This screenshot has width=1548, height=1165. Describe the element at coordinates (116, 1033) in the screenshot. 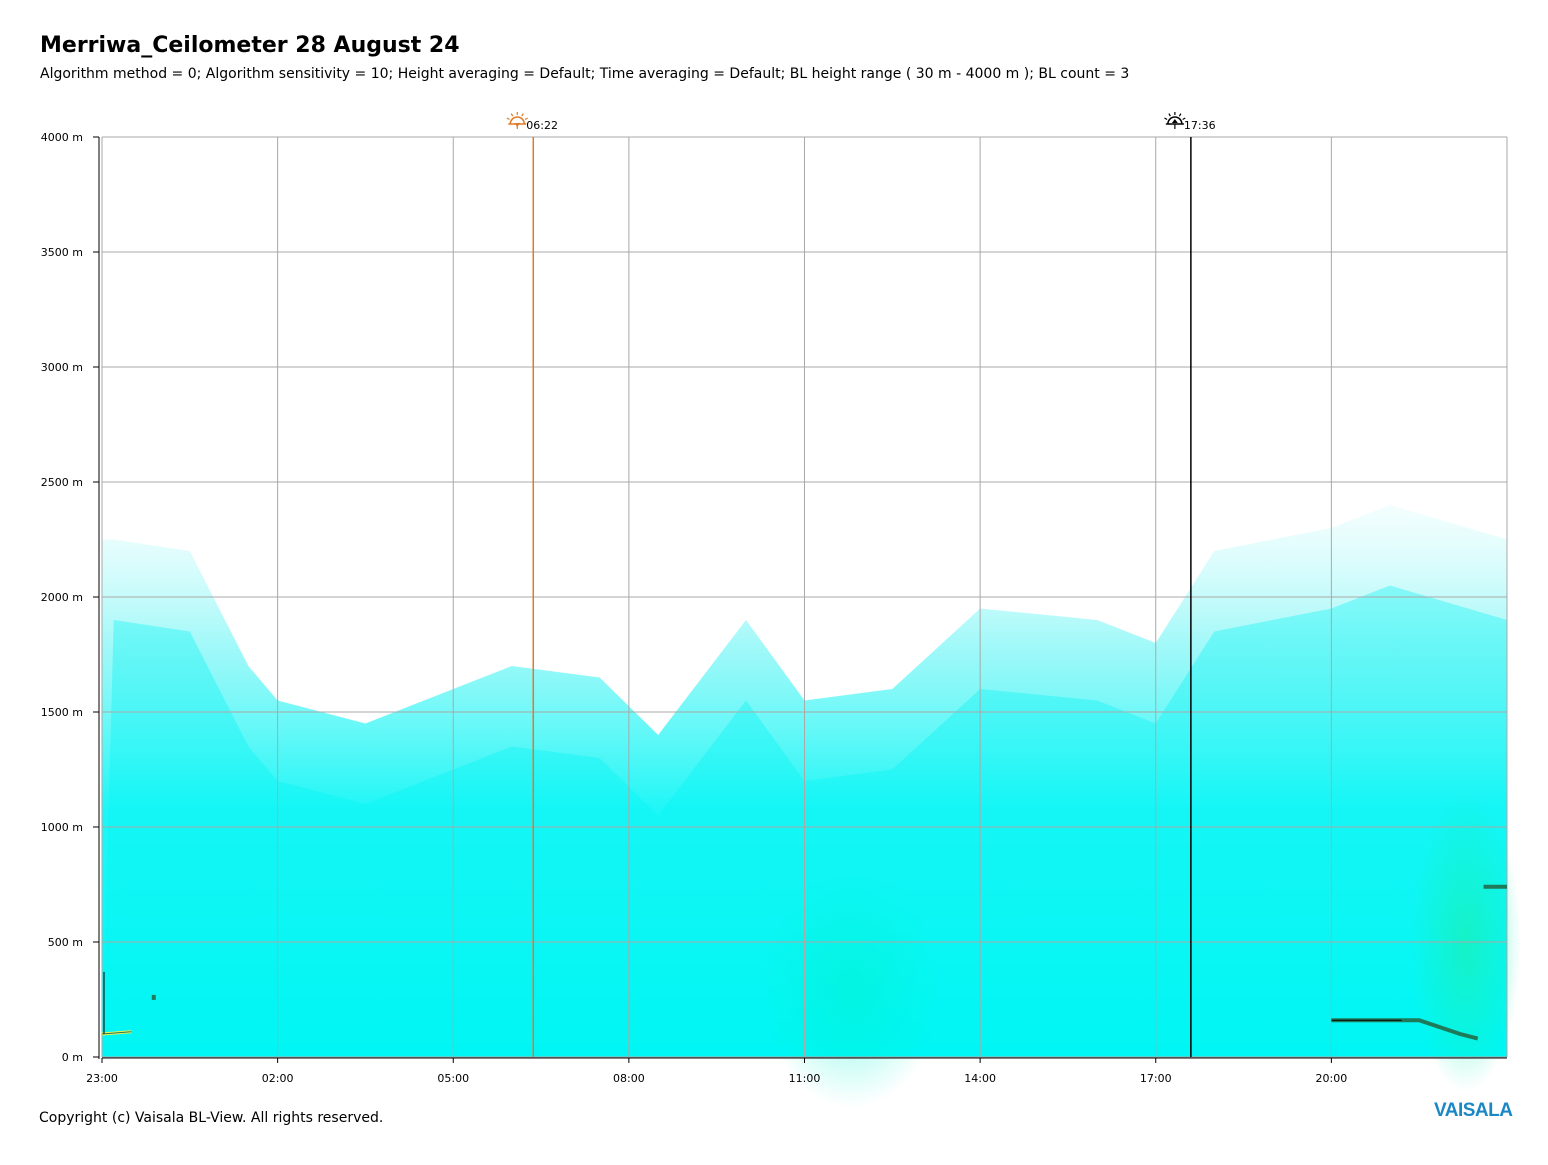

I see `bl-trace-dark` at that location.